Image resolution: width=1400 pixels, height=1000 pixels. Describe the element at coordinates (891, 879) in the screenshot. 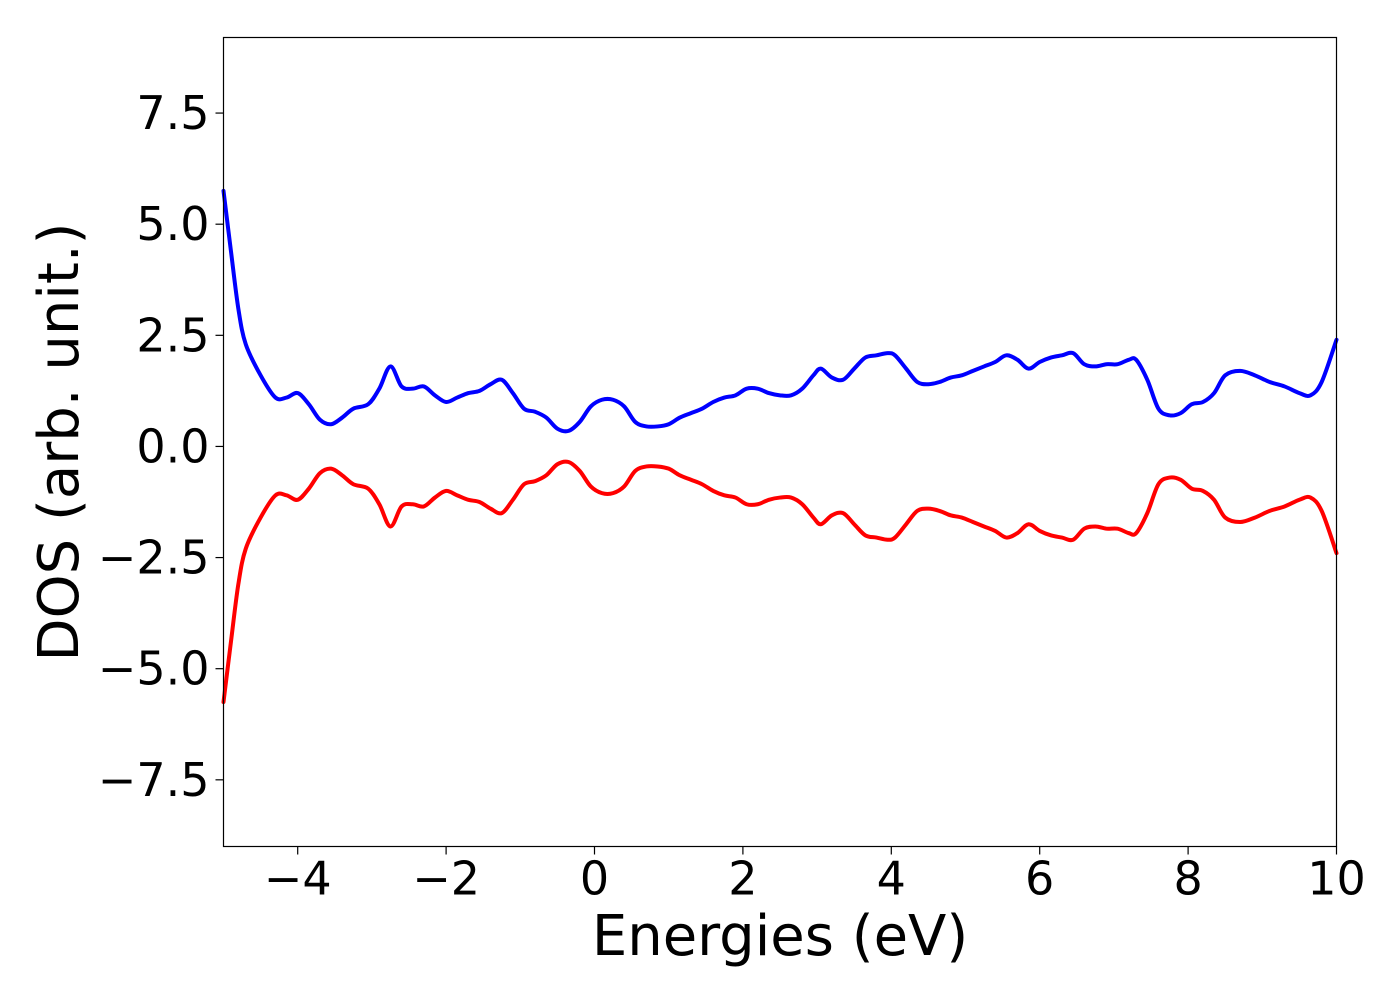

I see `x-tick-label: 4` at that location.